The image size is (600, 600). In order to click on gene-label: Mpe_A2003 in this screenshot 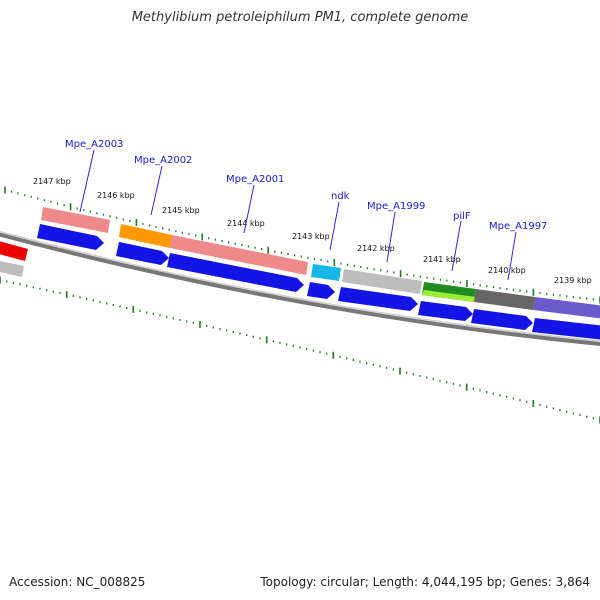, I will do `click(94, 144)`.